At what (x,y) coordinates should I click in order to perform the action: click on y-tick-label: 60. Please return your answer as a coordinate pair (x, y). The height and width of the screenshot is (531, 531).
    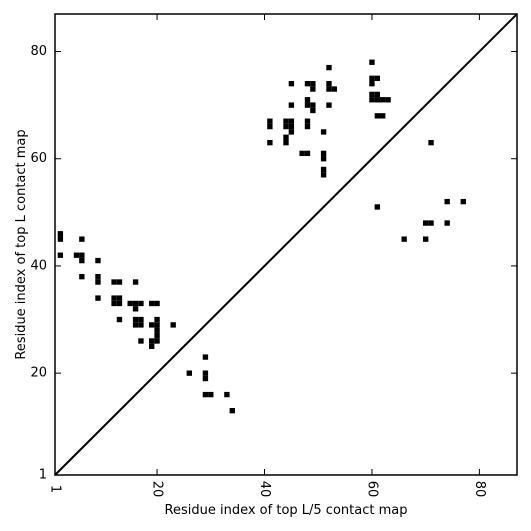
    Looking at the image, I should click on (38, 158).